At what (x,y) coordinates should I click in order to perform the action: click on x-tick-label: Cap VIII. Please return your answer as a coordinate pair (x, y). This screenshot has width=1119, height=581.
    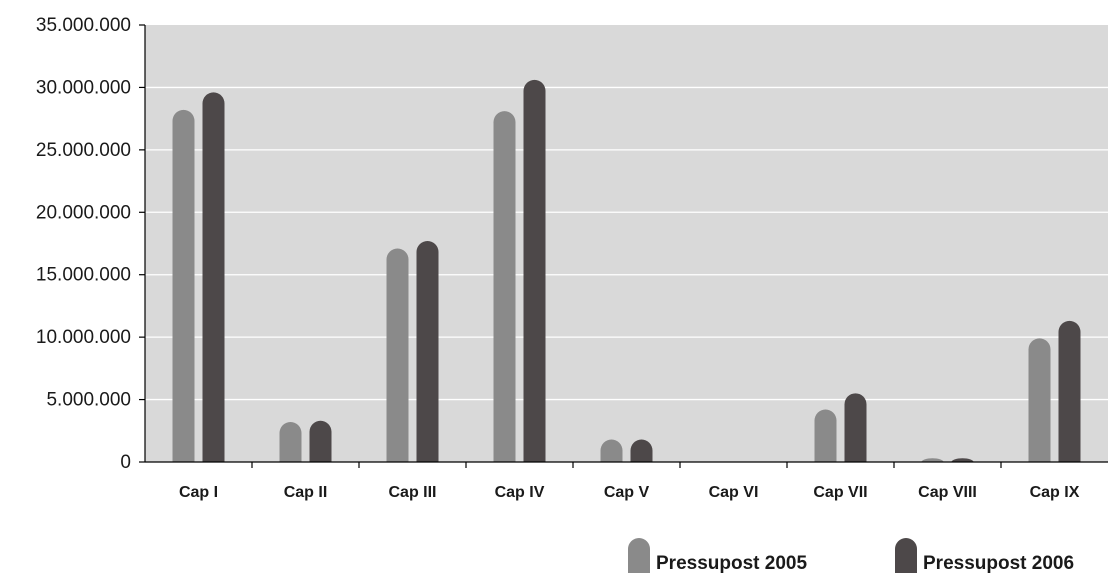
    Looking at the image, I should click on (947, 492).